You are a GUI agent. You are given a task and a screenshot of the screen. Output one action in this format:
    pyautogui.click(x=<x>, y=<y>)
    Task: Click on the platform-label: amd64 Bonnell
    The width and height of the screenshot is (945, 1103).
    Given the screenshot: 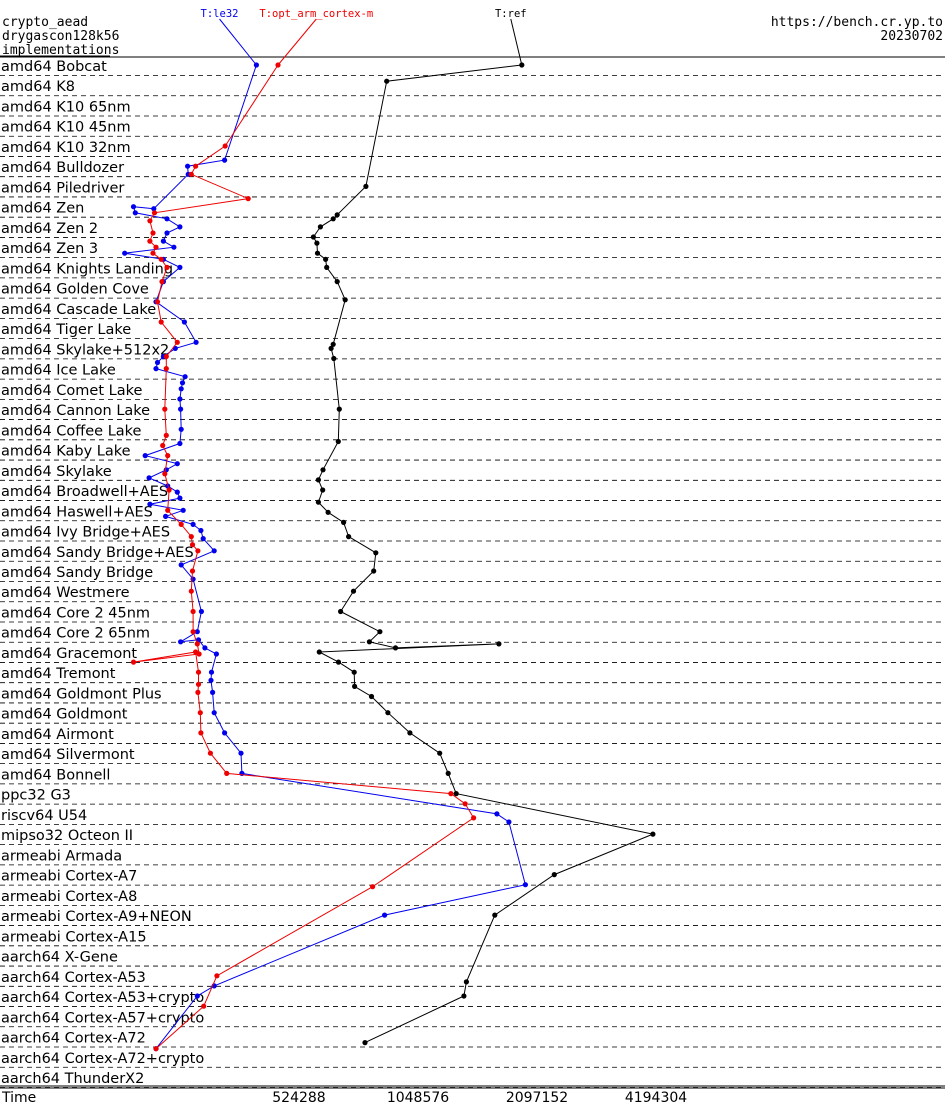 What is the action you would take?
    pyautogui.click(x=55, y=775)
    